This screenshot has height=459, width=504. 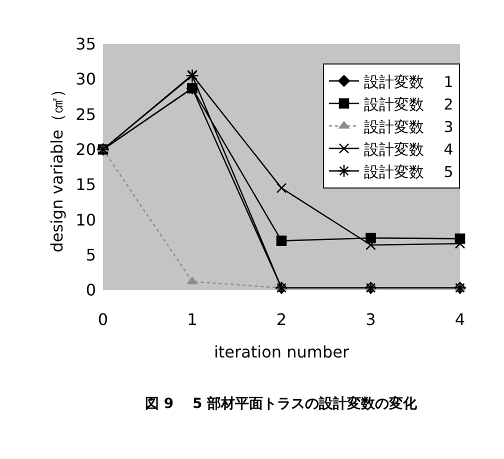 I want to click on y-axis-title: design variable（㎠）, so click(x=57, y=167).